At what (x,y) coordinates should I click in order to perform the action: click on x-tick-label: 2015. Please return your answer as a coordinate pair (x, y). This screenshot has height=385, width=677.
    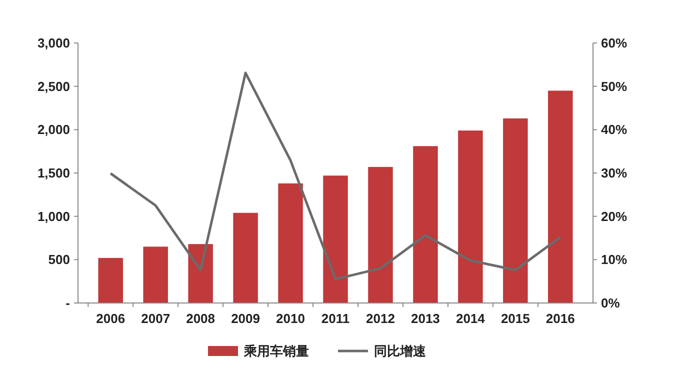
    Looking at the image, I should click on (515, 318).